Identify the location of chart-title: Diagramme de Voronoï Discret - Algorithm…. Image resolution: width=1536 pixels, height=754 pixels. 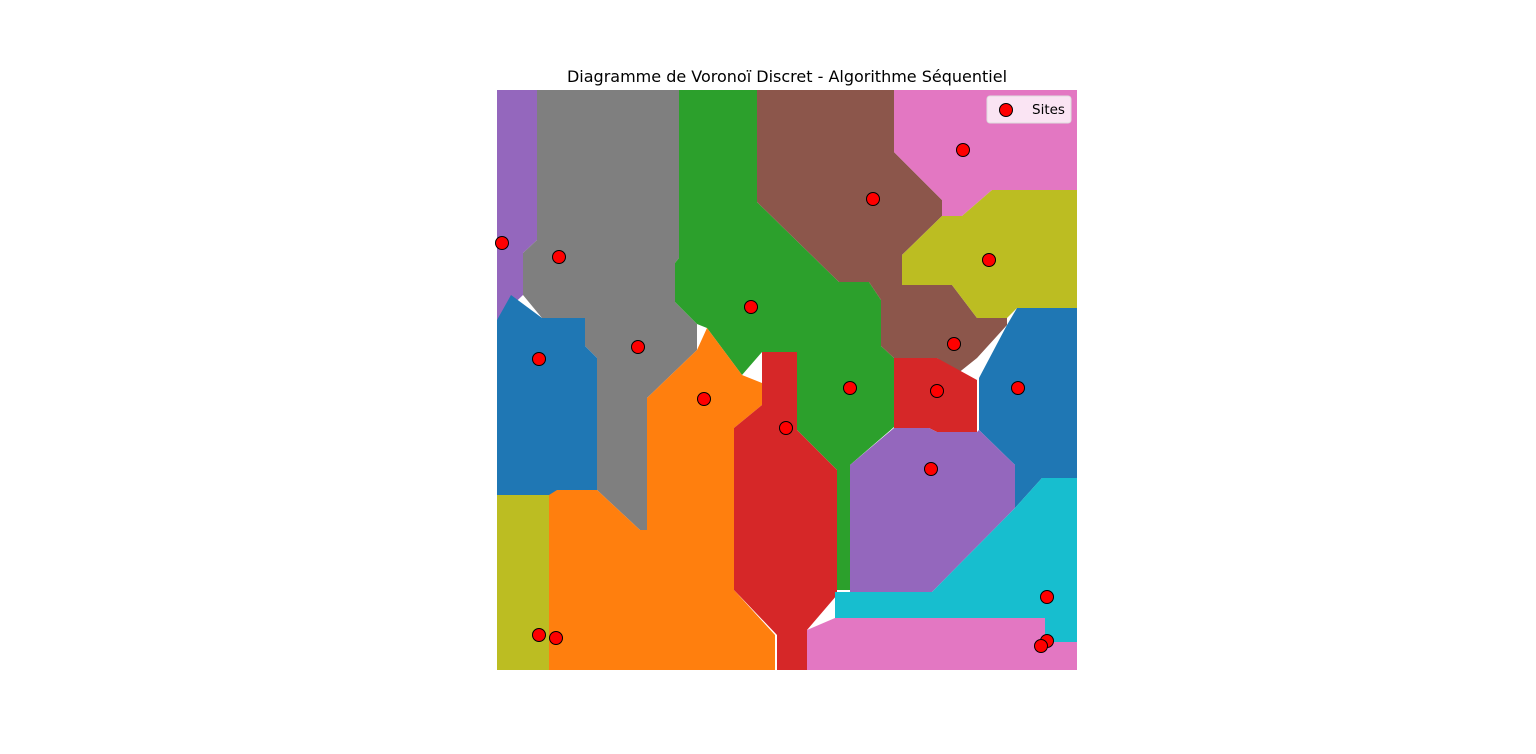
(787, 76).